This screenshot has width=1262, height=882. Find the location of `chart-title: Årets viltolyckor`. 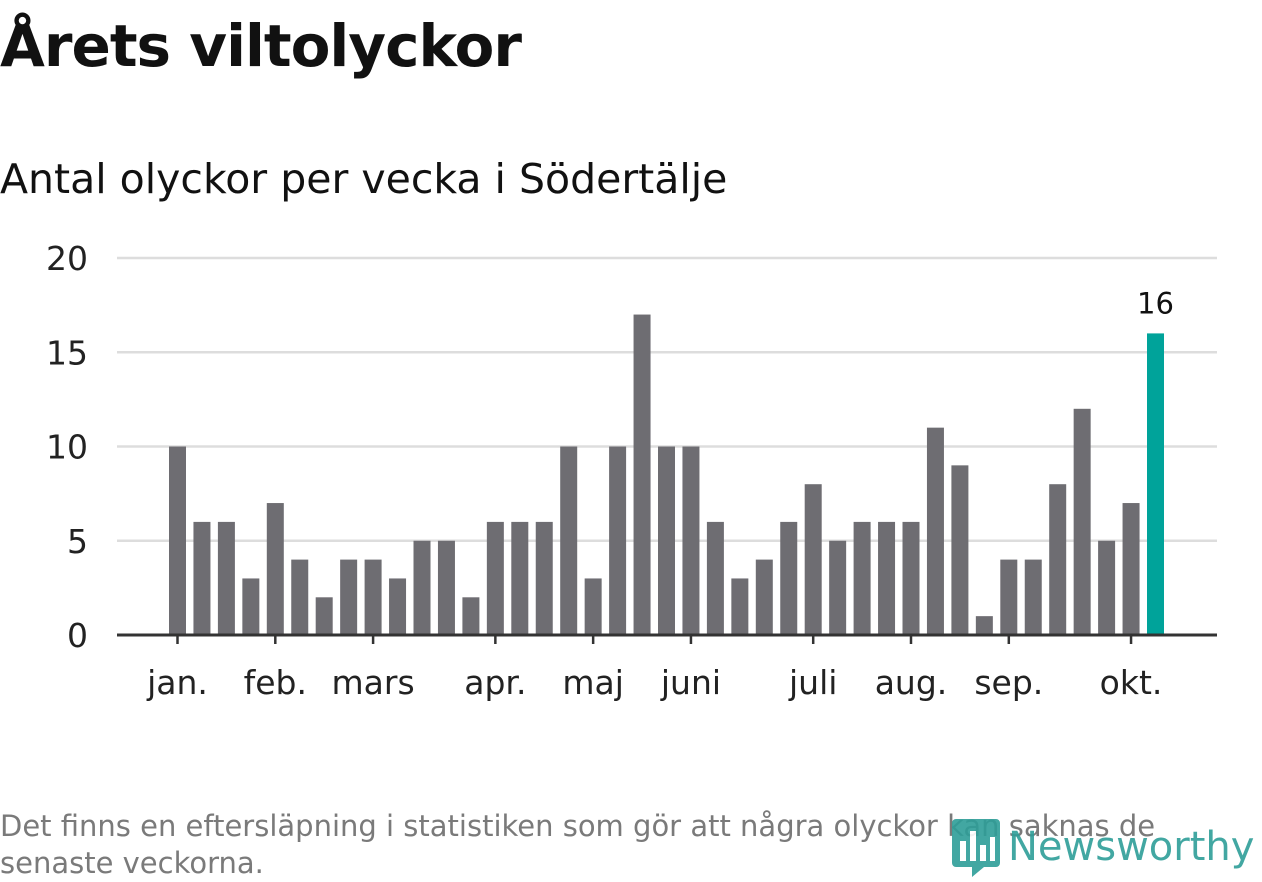

chart-title: Årets viltolyckor is located at coordinates (261, 46).